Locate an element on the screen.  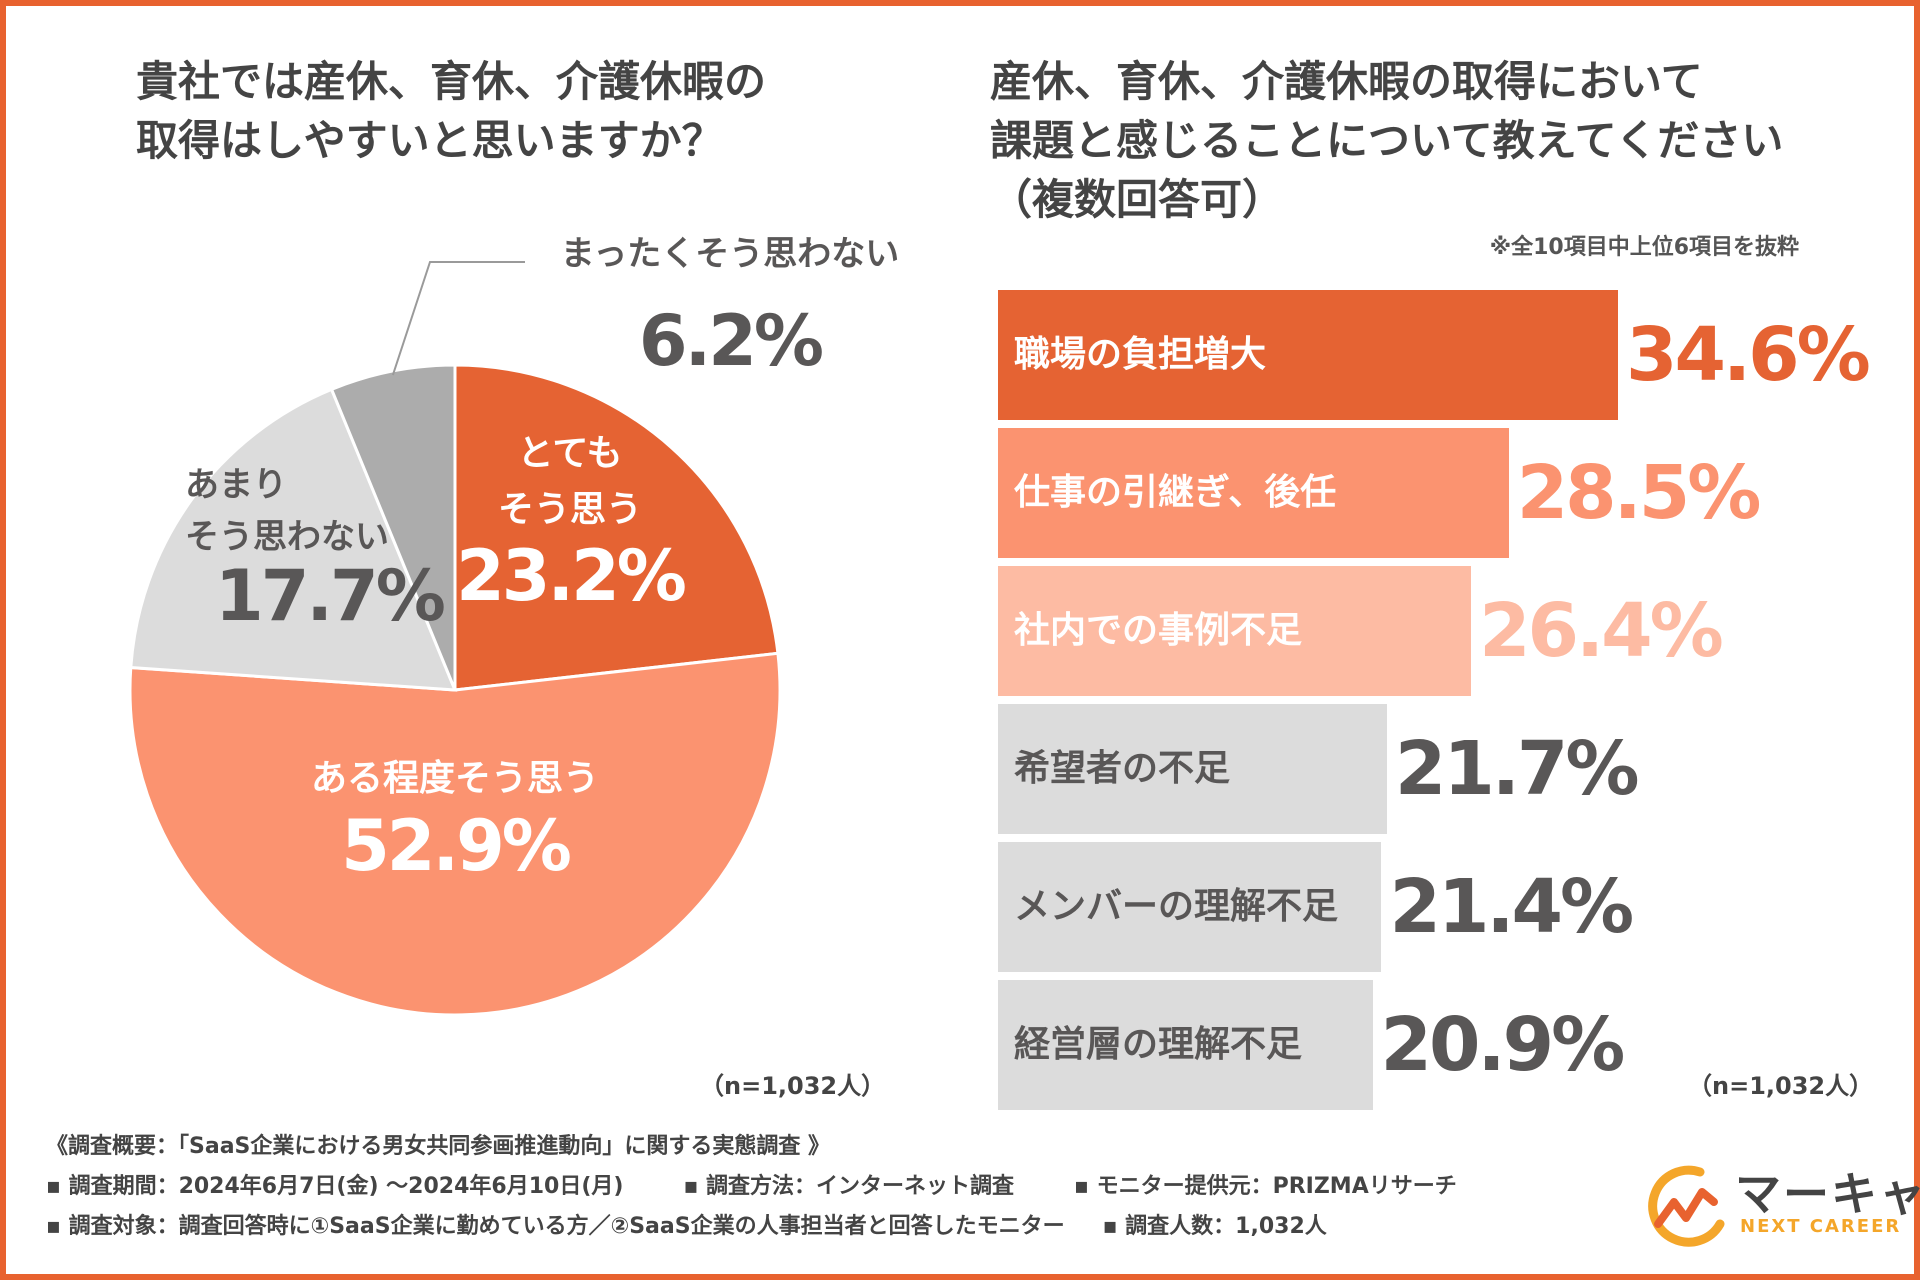
survey-period: ▪ 調査期間：2024年6月7日(金) ～2024年6月10日(月) is located at coordinates (335, 1186).